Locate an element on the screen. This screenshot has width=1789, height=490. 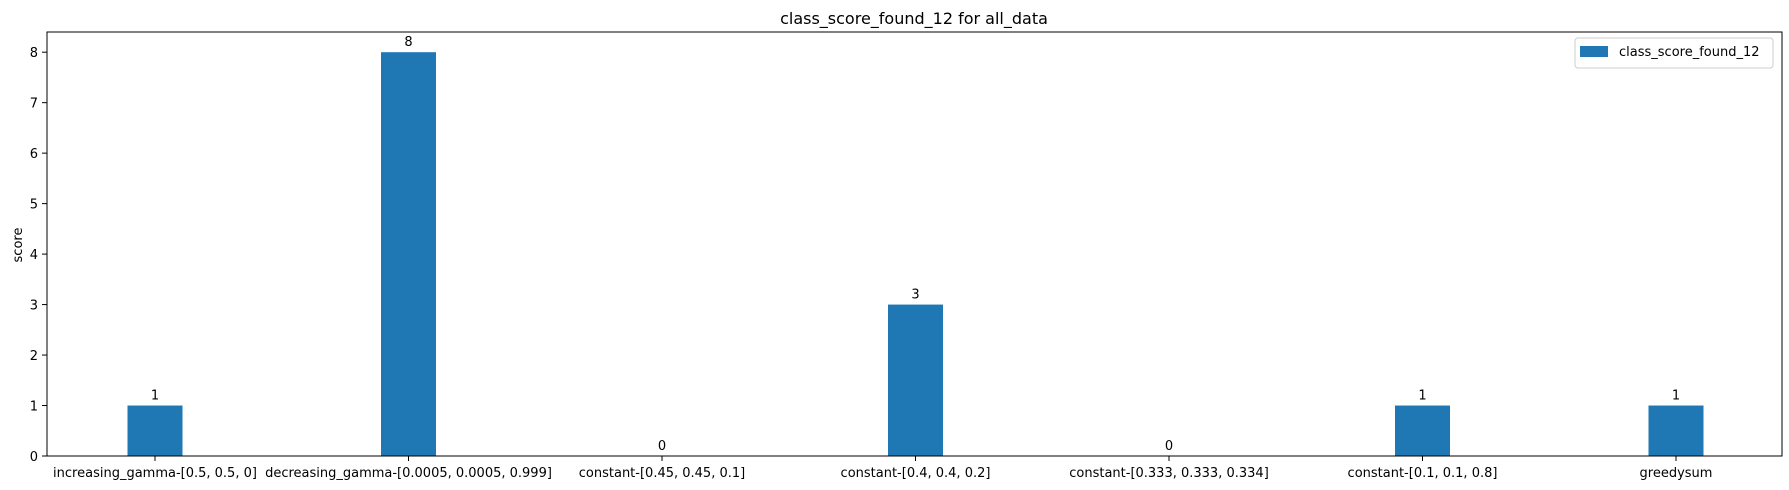
chart-title: class_score_found_12 for all_data is located at coordinates (914, 19).